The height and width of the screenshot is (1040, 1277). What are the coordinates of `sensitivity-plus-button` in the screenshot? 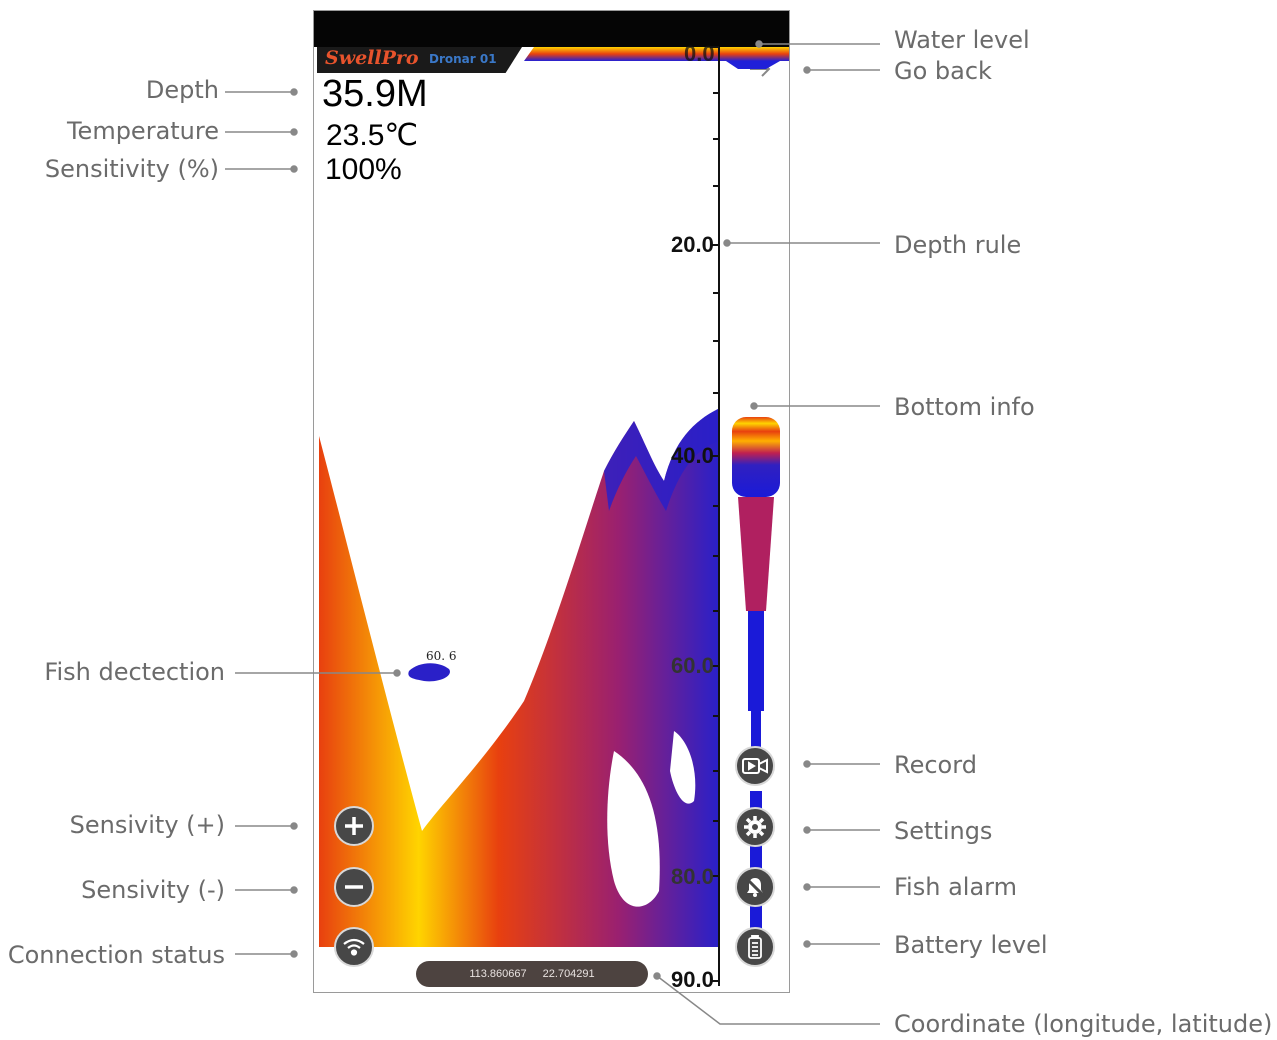 It's located at (354, 826).